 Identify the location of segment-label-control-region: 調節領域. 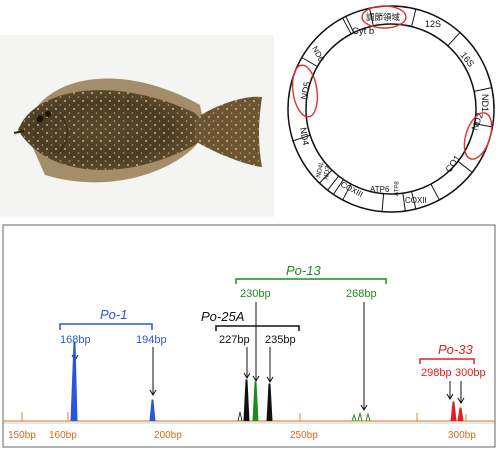
(383, 17).